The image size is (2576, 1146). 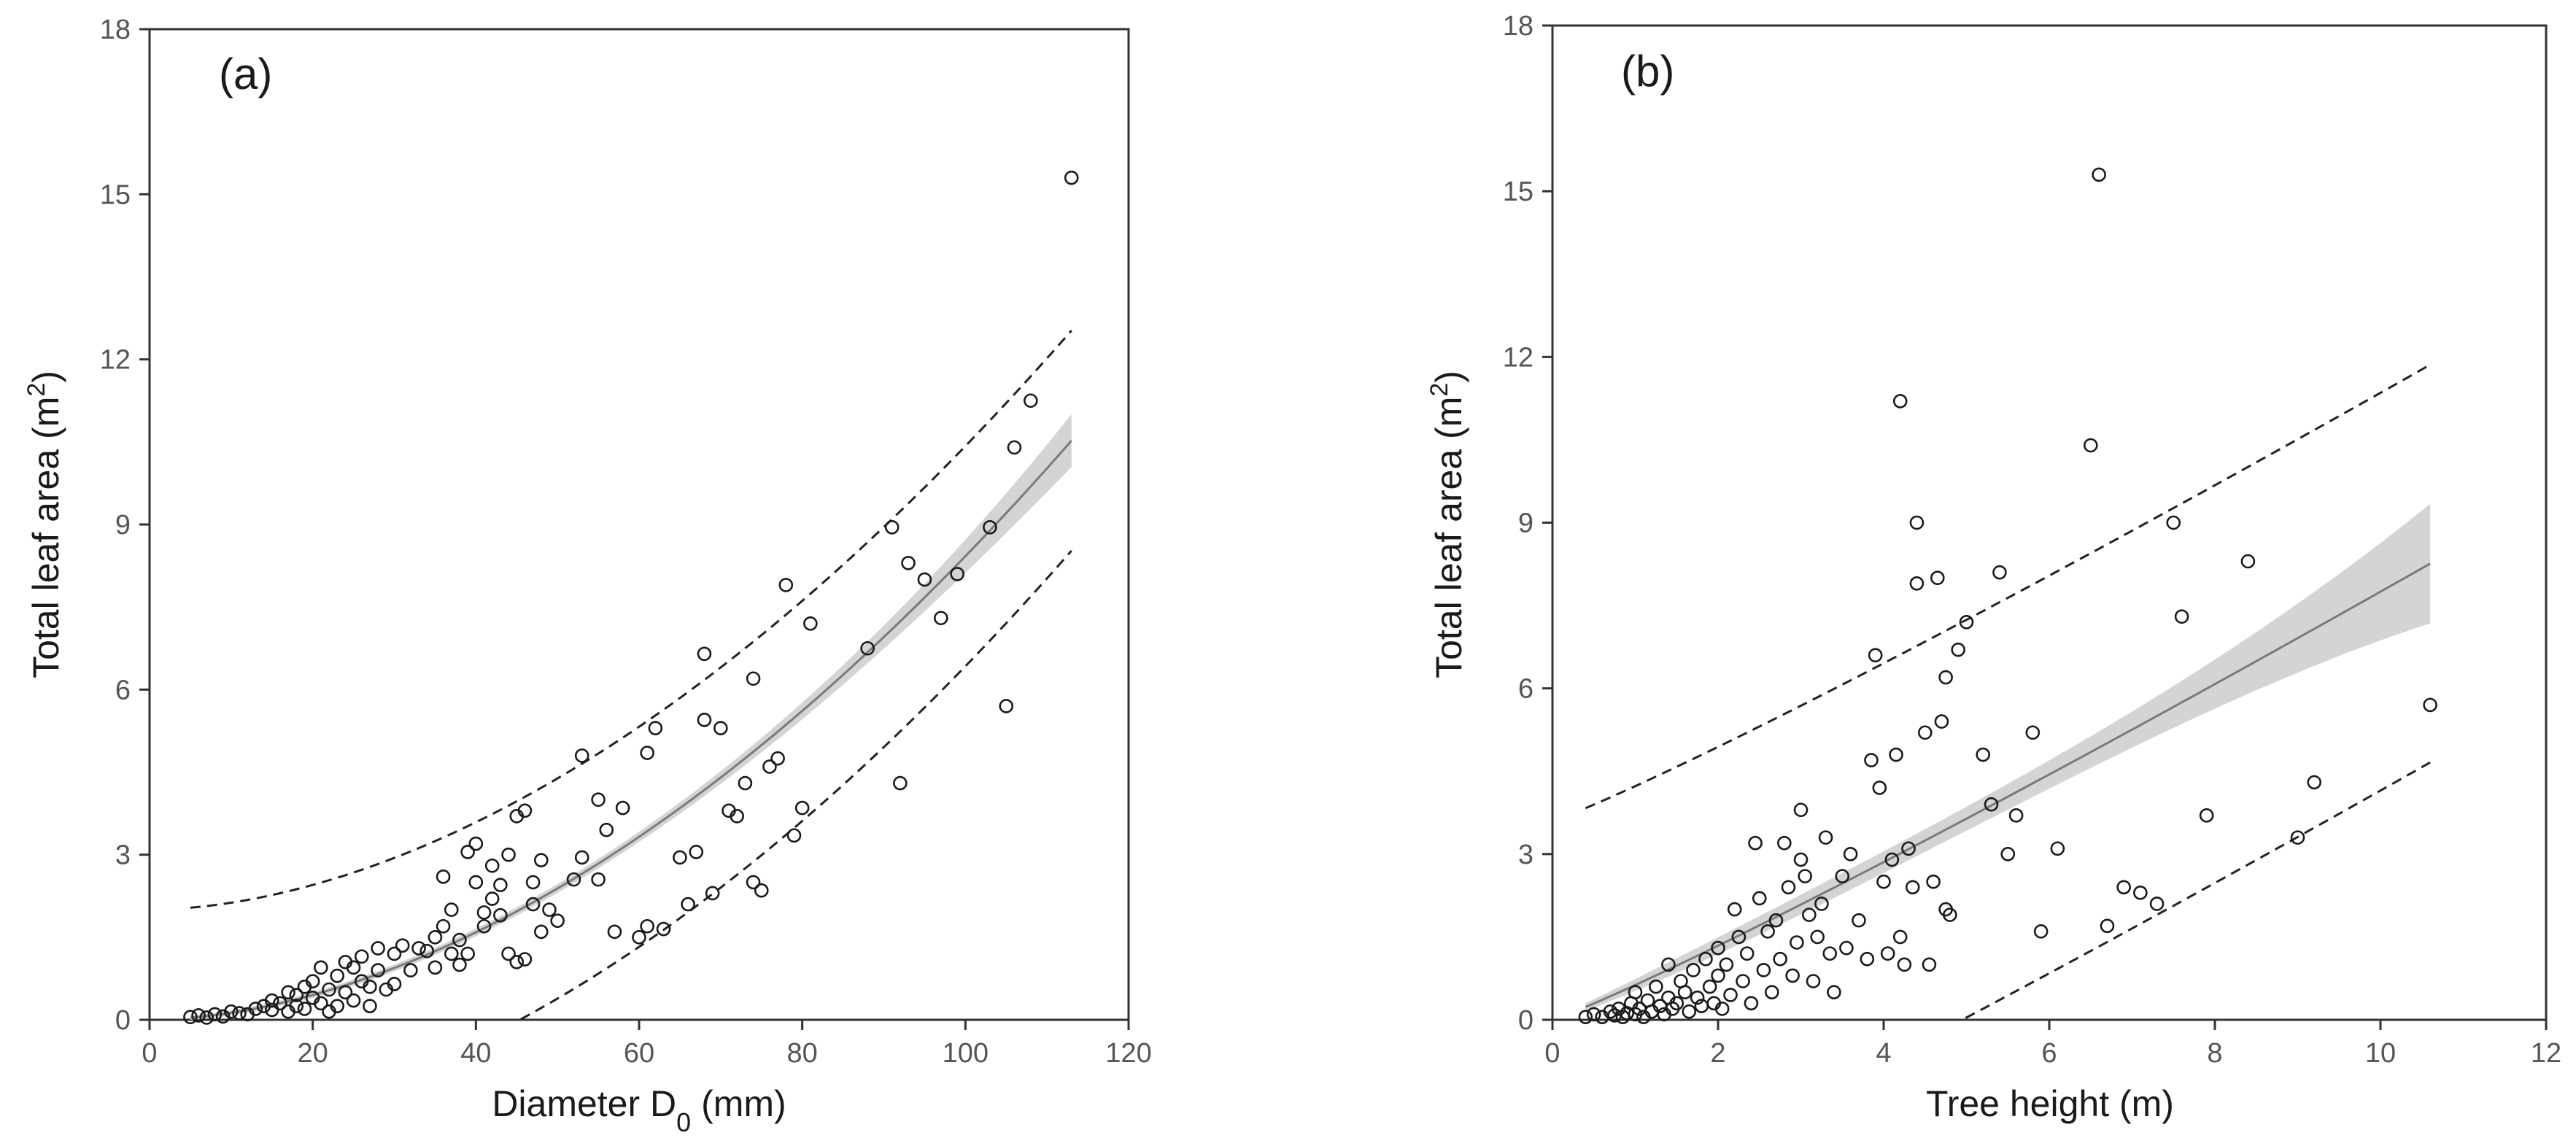 I want to click on x-tick-label: 12, so click(x=2546, y=1053).